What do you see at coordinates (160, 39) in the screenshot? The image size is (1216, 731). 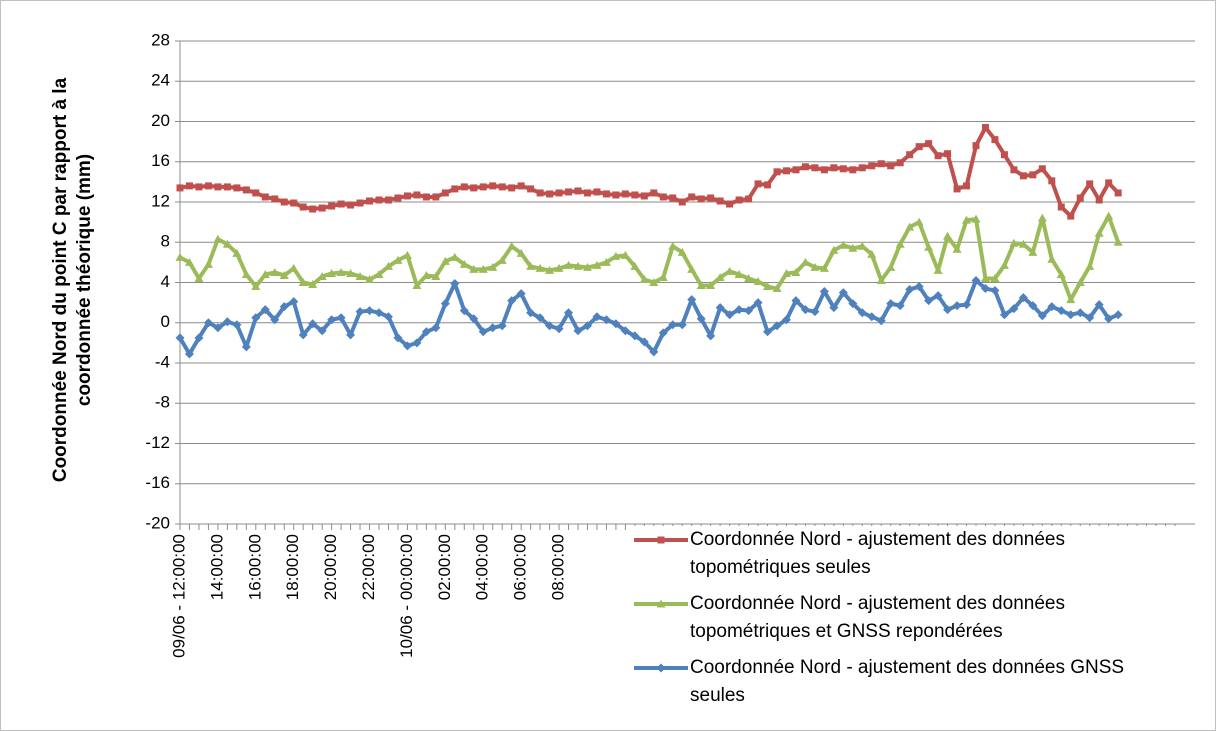 I see `y-tick-label: 28` at bounding box center [160, 39].